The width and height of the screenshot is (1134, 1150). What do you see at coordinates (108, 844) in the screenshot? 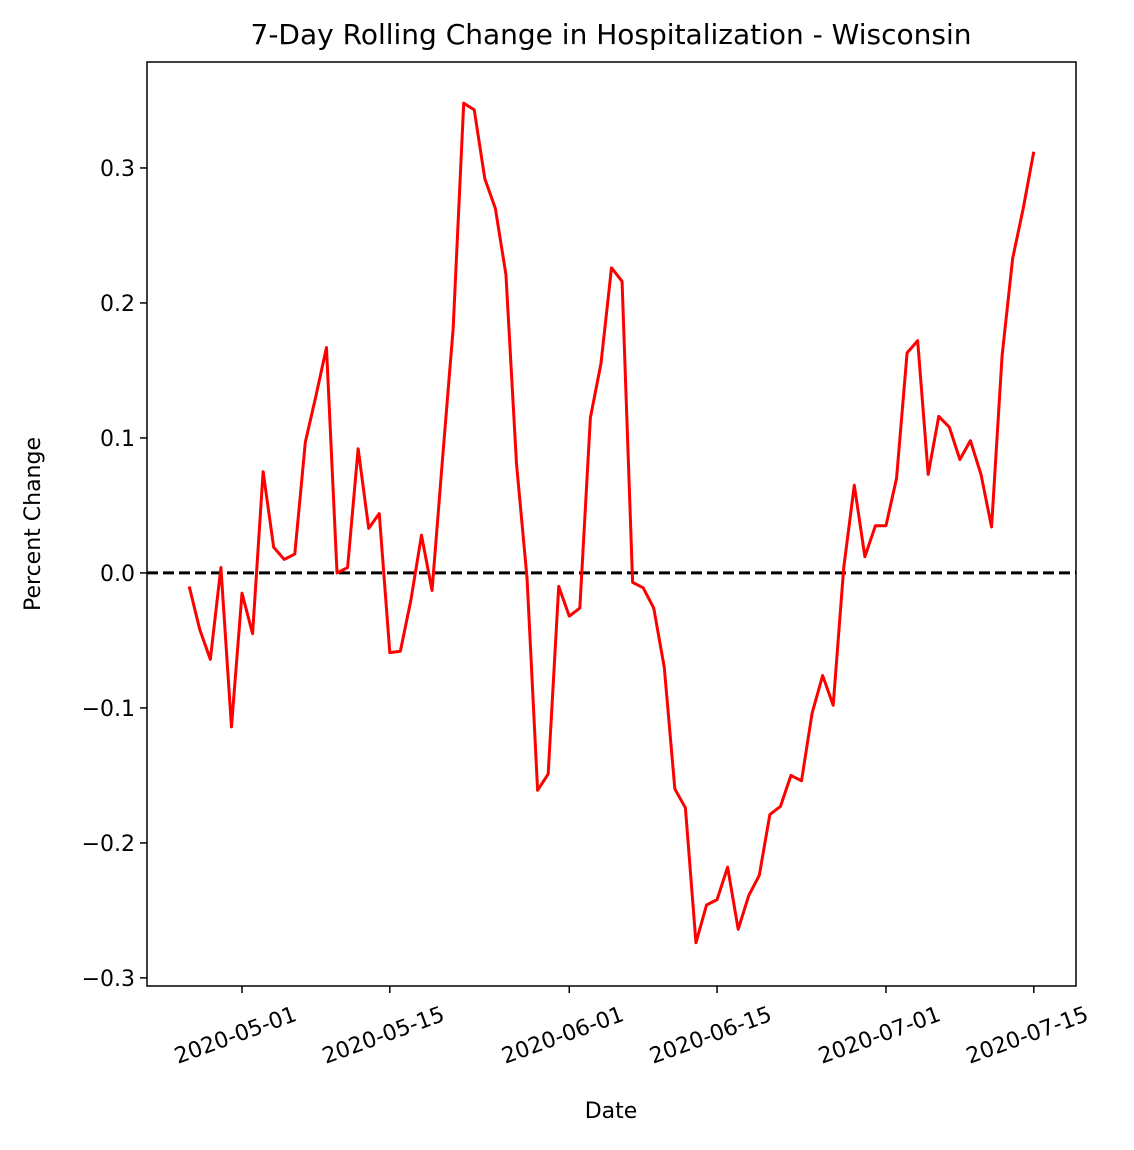
I see `y-tick-label: −0.2` at bounding box center [108, 844].